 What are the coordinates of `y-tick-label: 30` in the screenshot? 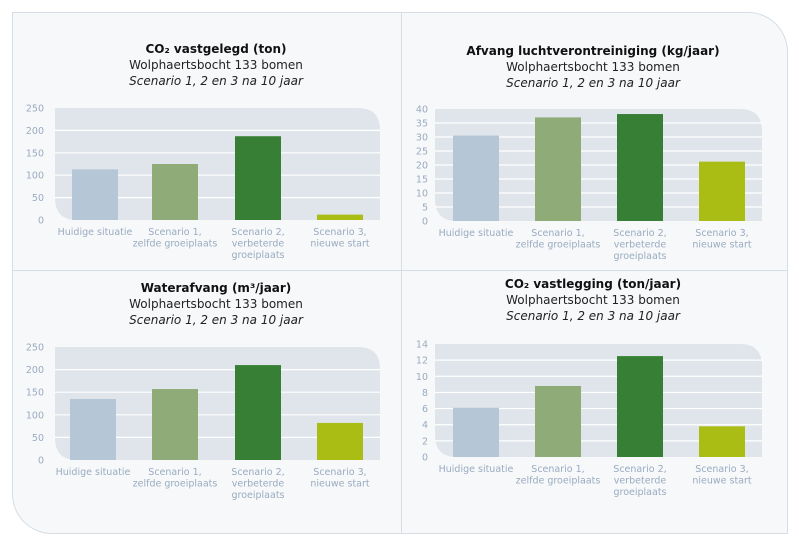 It's located at (422, 138).